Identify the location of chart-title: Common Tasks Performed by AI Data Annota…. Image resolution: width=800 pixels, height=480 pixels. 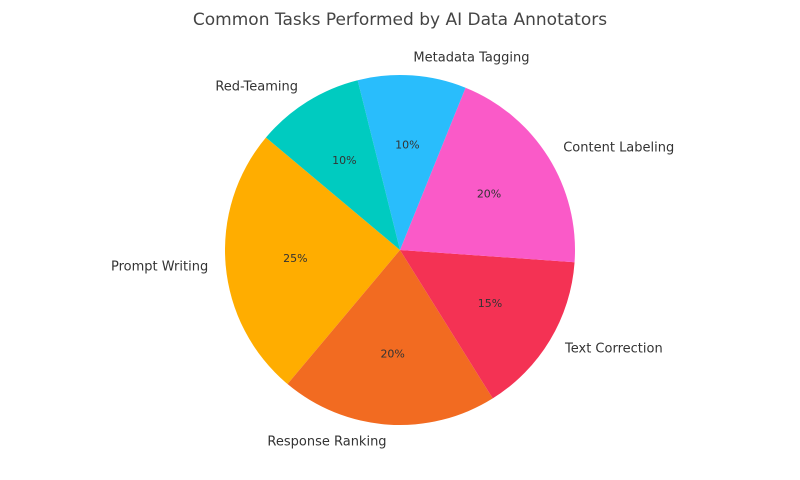
(400, 20).